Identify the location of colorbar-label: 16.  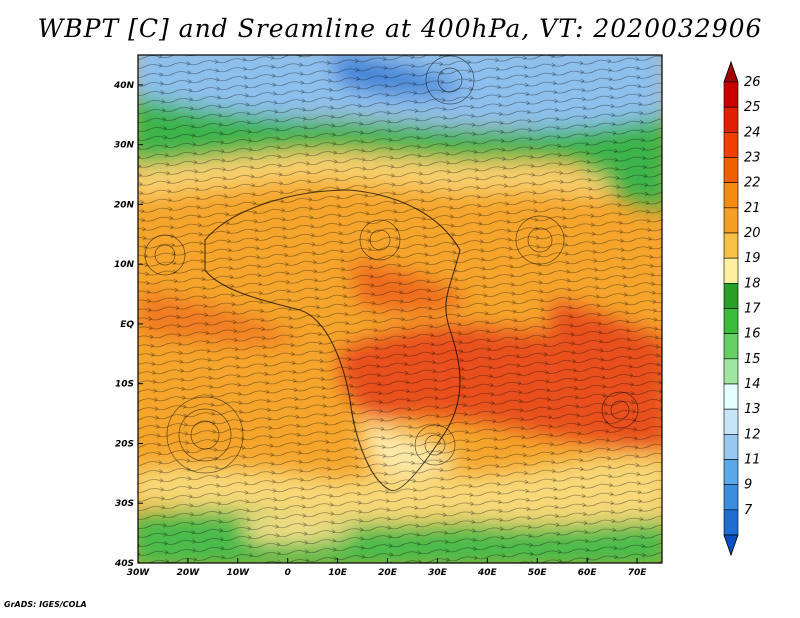
(752, 334).